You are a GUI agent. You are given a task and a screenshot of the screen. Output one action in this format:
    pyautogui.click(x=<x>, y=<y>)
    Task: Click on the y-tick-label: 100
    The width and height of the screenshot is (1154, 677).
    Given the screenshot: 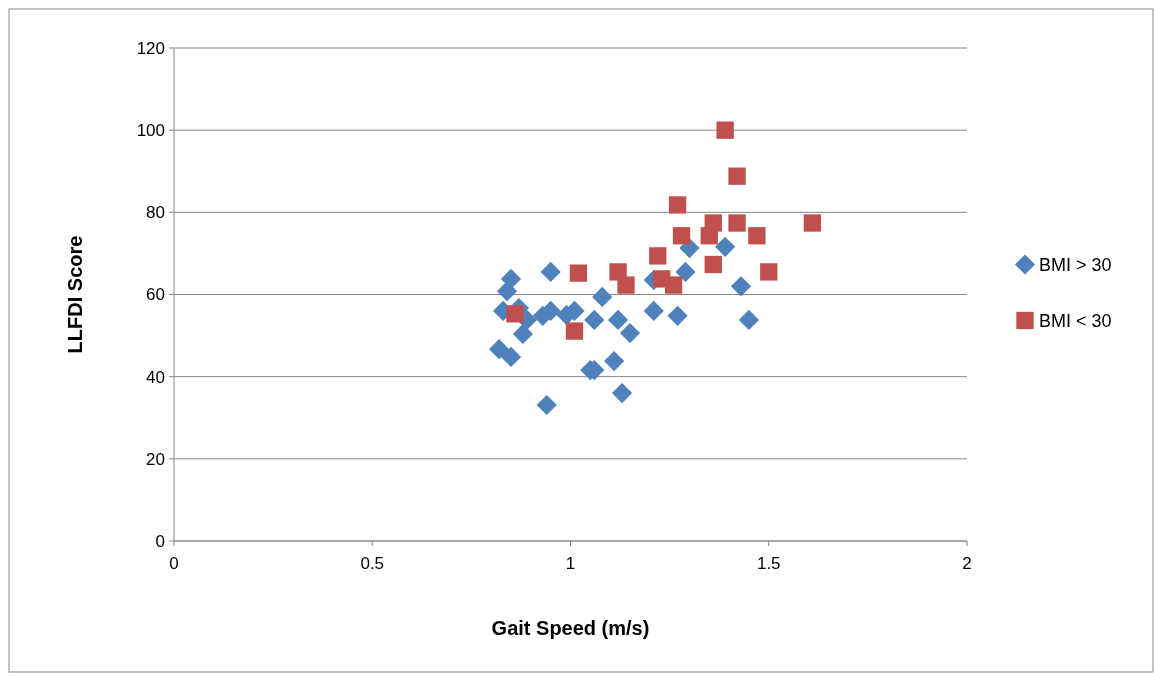 What is the action you would take?
    pyautogui.click(x=150, y=131)
    